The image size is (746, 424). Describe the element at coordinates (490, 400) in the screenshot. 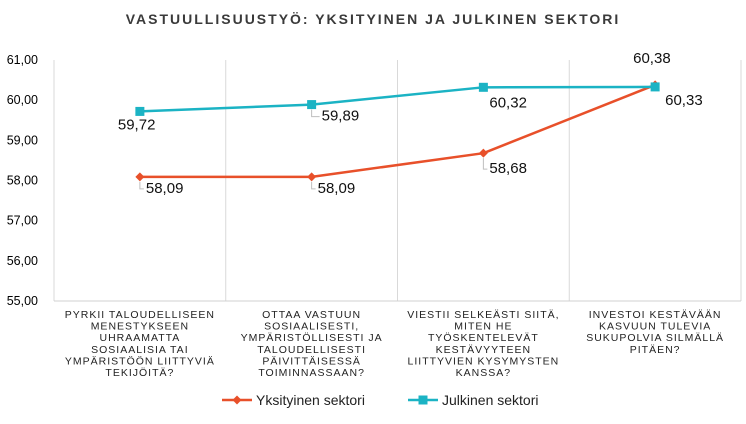

I see `legend-entry-label: Julkinen sektori` at that location.